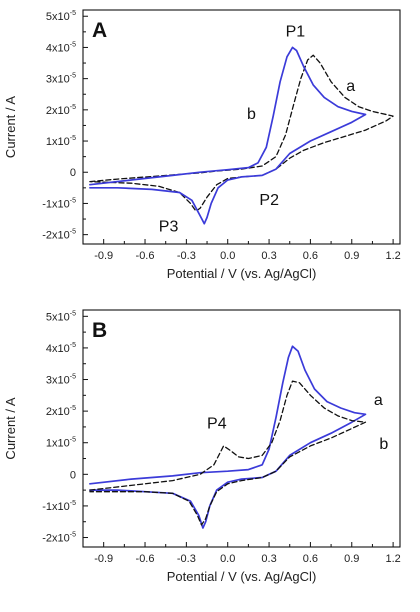 The width and height of the screenshot is (420, 612). Describe the element at coordinates (296, 32) in the screenshot. I see `annotation-p1: P1` at that location.